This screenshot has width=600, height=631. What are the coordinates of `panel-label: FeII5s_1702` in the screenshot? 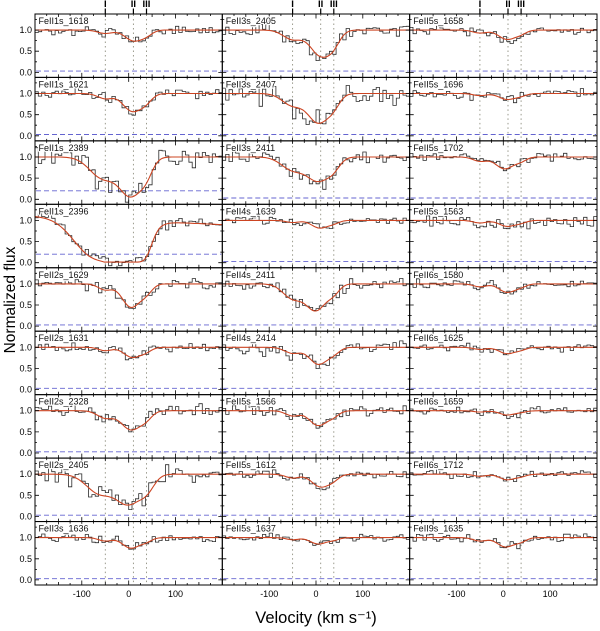 It's located at (438, 148).